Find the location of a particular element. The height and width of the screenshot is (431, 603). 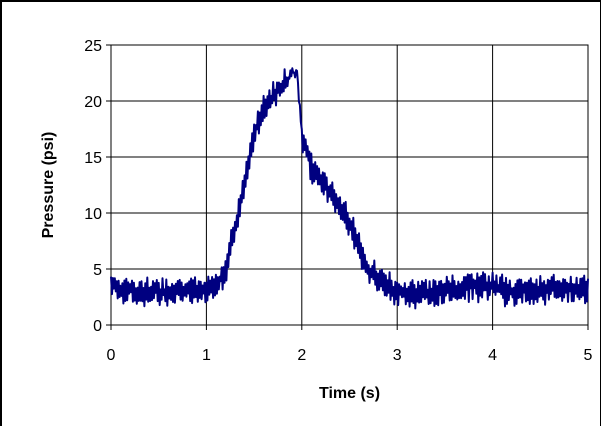

x-tick-labels: 0 1 2 3 4 5 is located at coordinates (350, 344).